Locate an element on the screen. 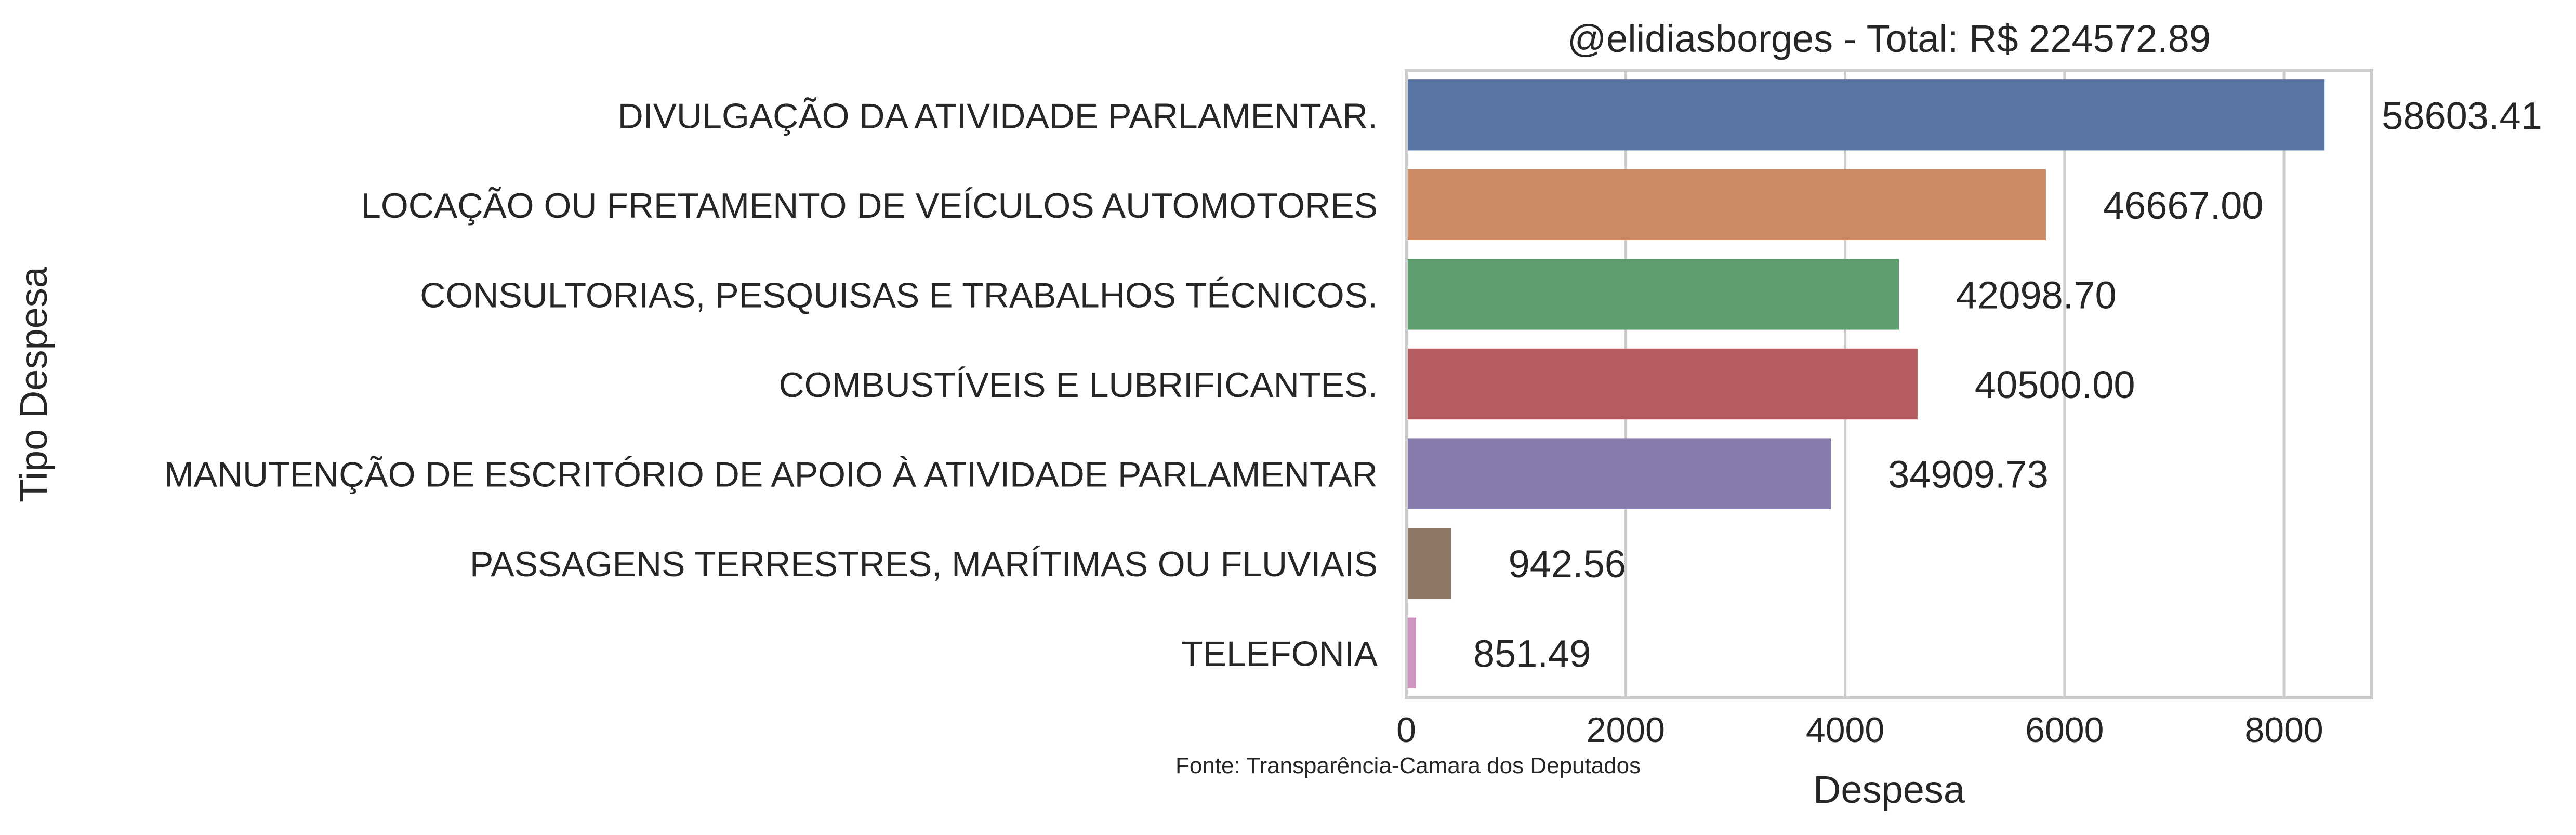 The height and width of the screenshot is (835, 2576). data-label: 40500.00 is located at coordinates (2055, 385).